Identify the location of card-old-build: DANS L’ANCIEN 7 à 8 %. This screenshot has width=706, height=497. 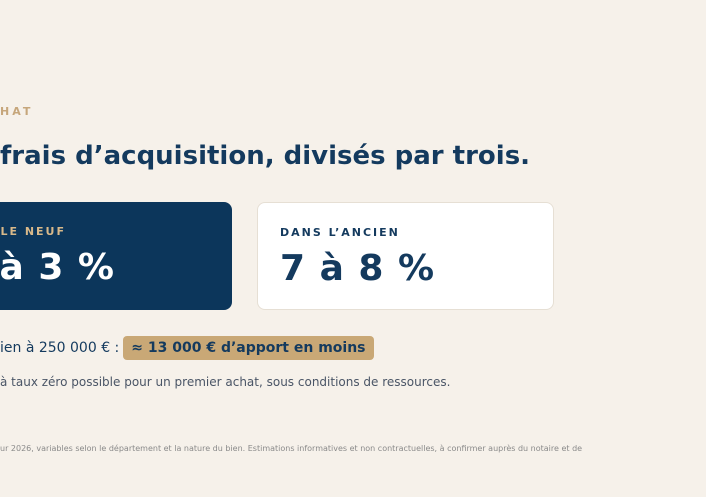
(405, 256).